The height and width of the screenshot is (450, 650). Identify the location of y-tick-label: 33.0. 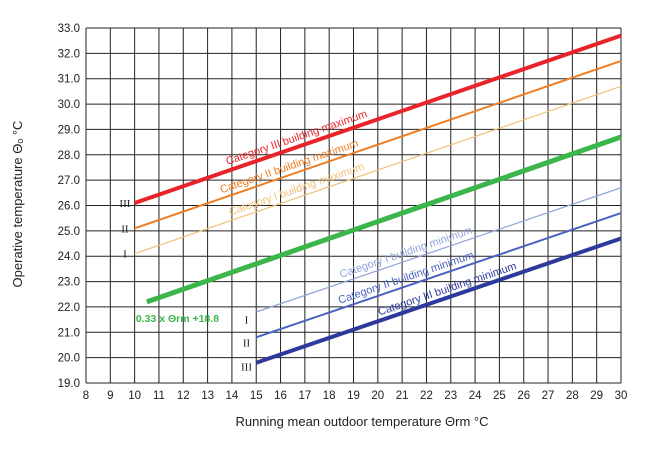
(69, 29).